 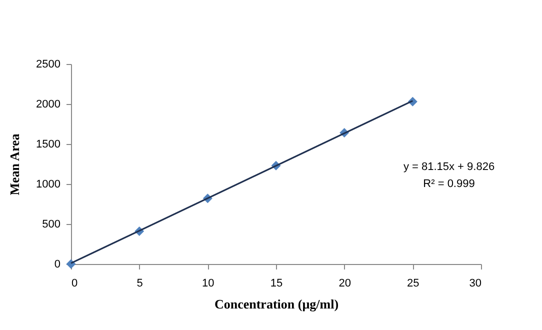 I want to click on x-tick-label: 10, so click(x=208, y=284).